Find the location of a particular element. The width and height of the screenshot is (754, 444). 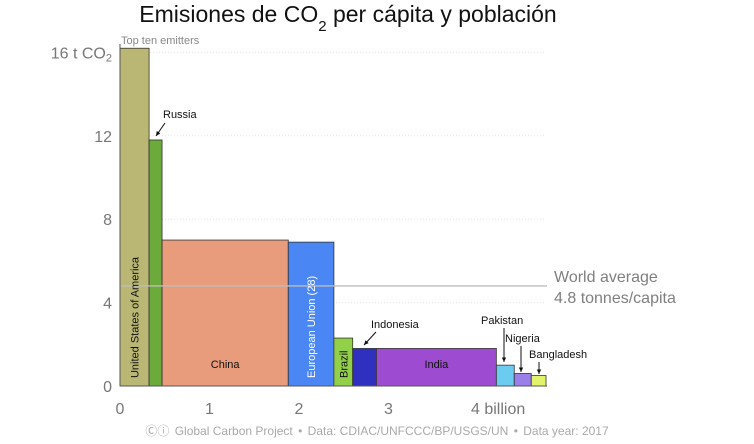

world-average-label-2: 4.8 tonnes/capita is located at coordinates (615, 298).